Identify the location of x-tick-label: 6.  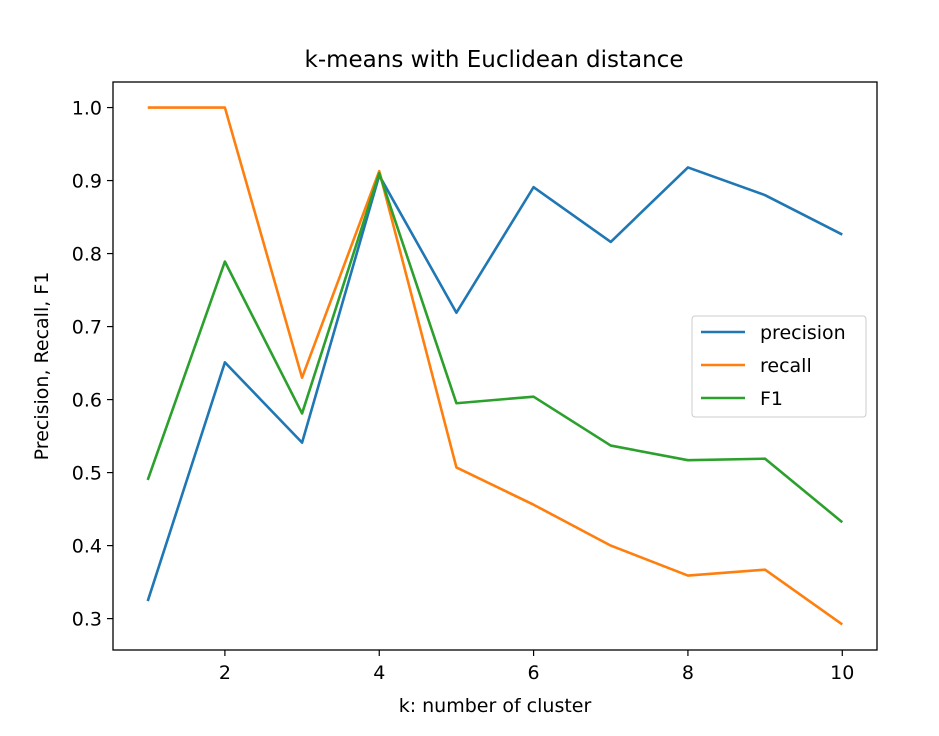
(534, 673).